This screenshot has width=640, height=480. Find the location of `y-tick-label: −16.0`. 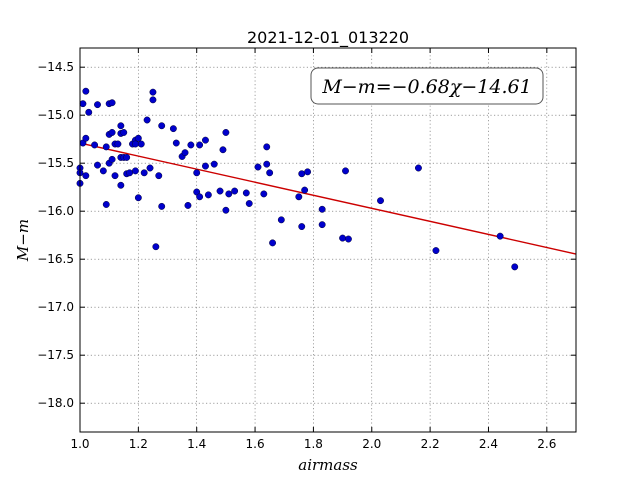

y-tick-label: −16.0 is located at coordinates (55, 211).